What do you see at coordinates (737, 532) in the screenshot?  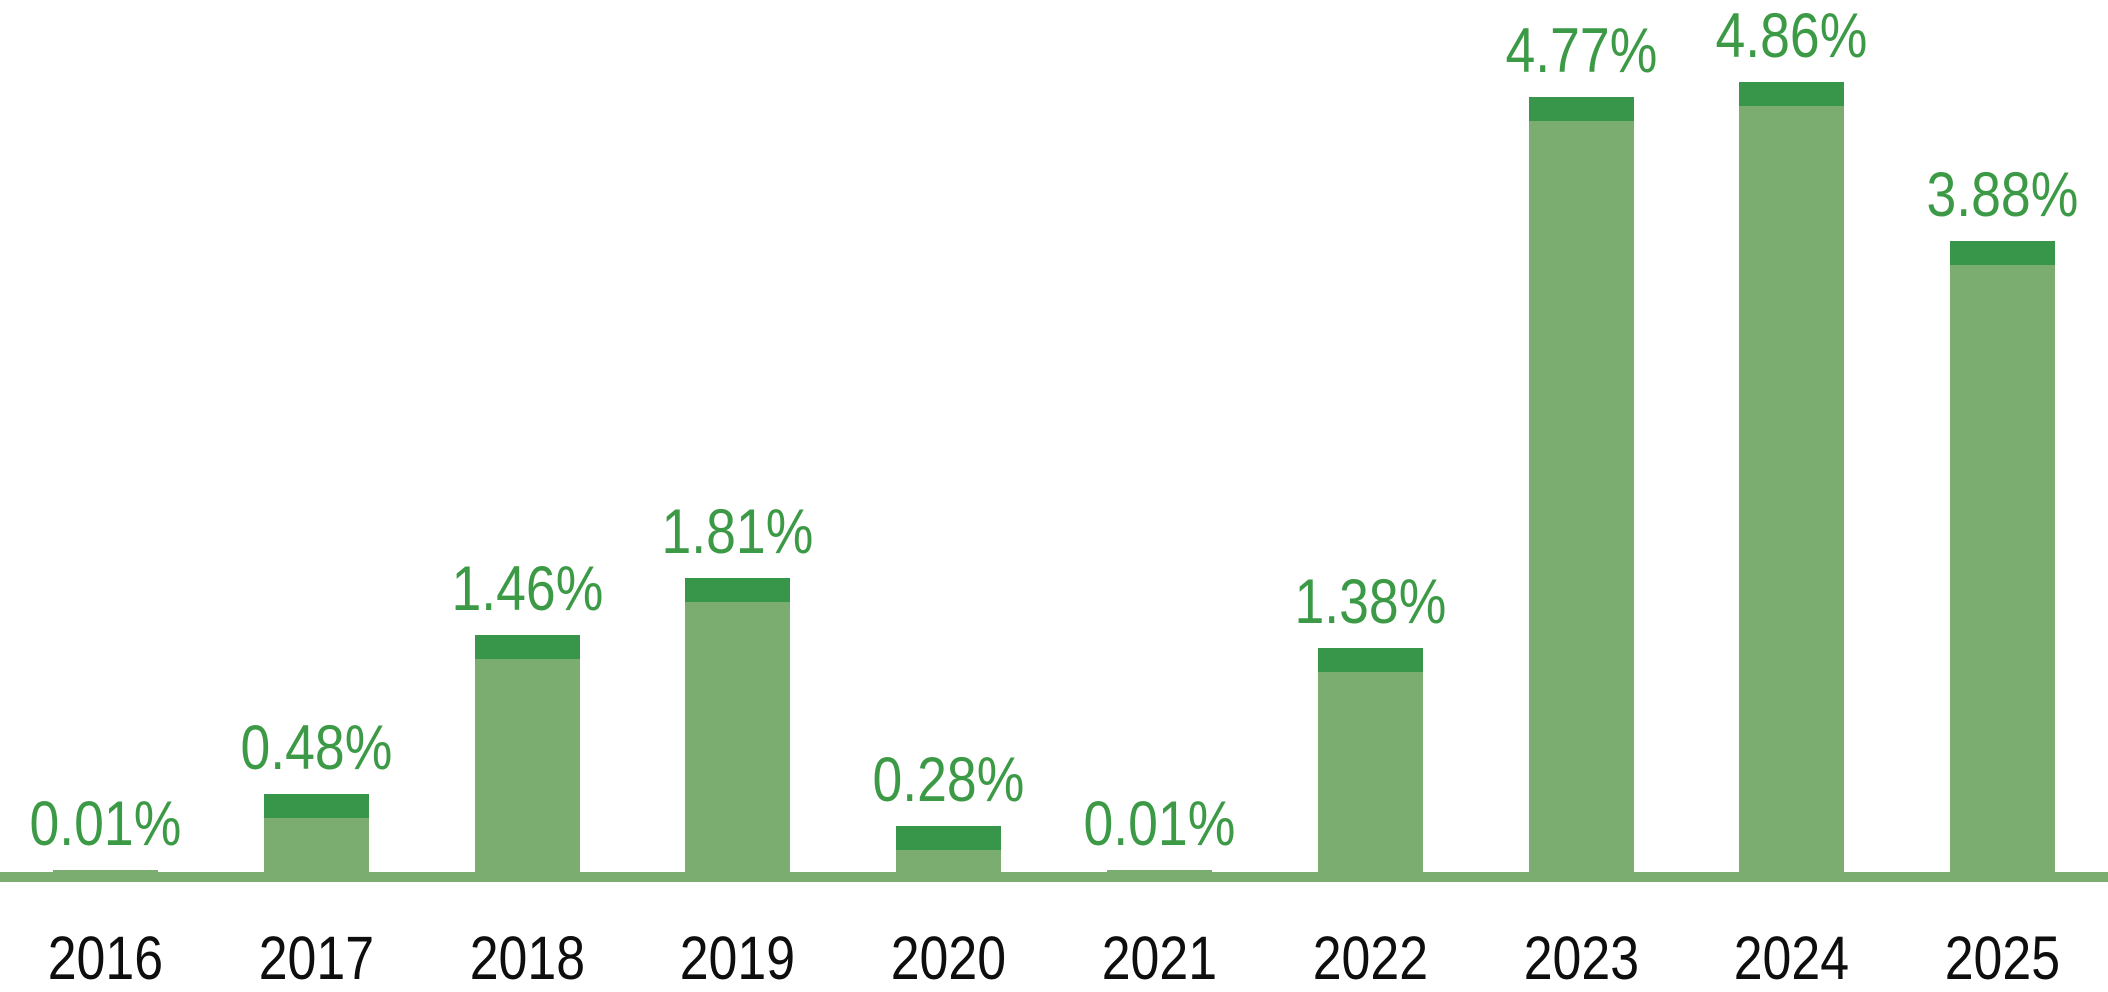 I see `value-label-2019: 1.81%` at bounding box center [737, 532].